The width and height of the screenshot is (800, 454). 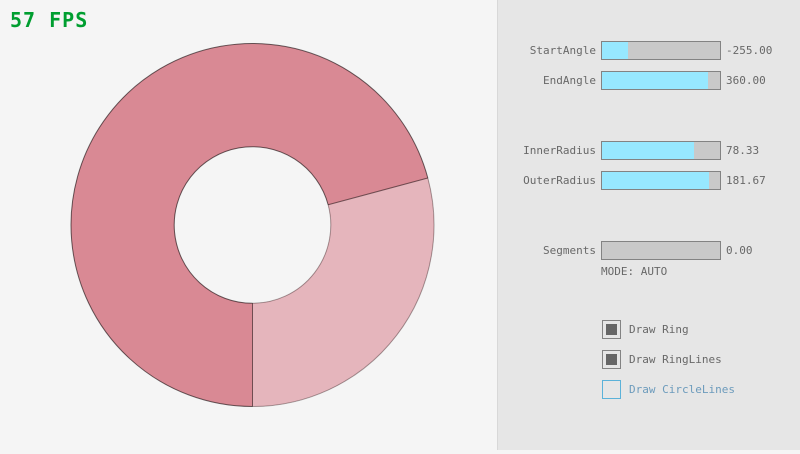 I want to click on ring-light-region, so click(x=343, y=292).